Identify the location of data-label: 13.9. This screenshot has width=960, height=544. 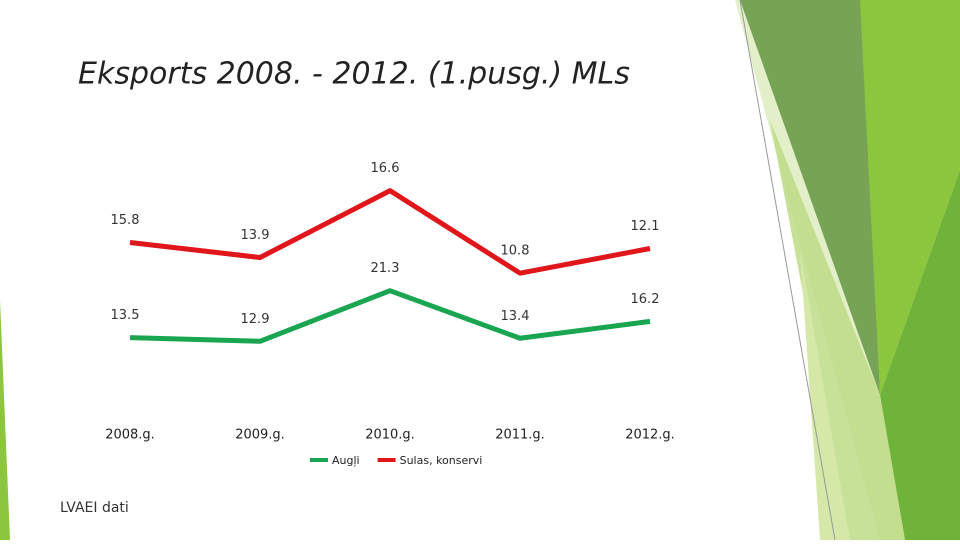
(255, 235).